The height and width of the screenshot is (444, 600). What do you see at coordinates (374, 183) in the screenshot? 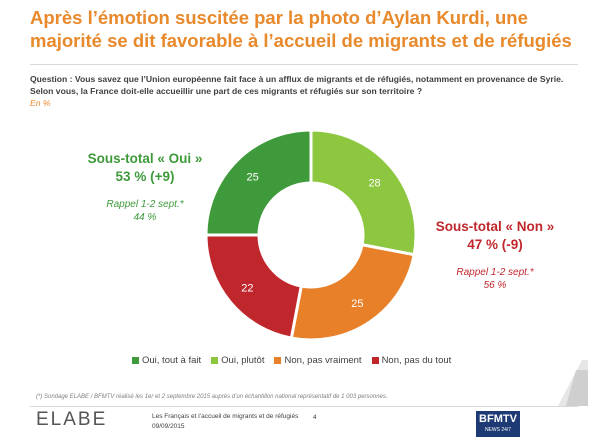
I see `donut-slice-label-1: 28` at bounding box center [374, 183].